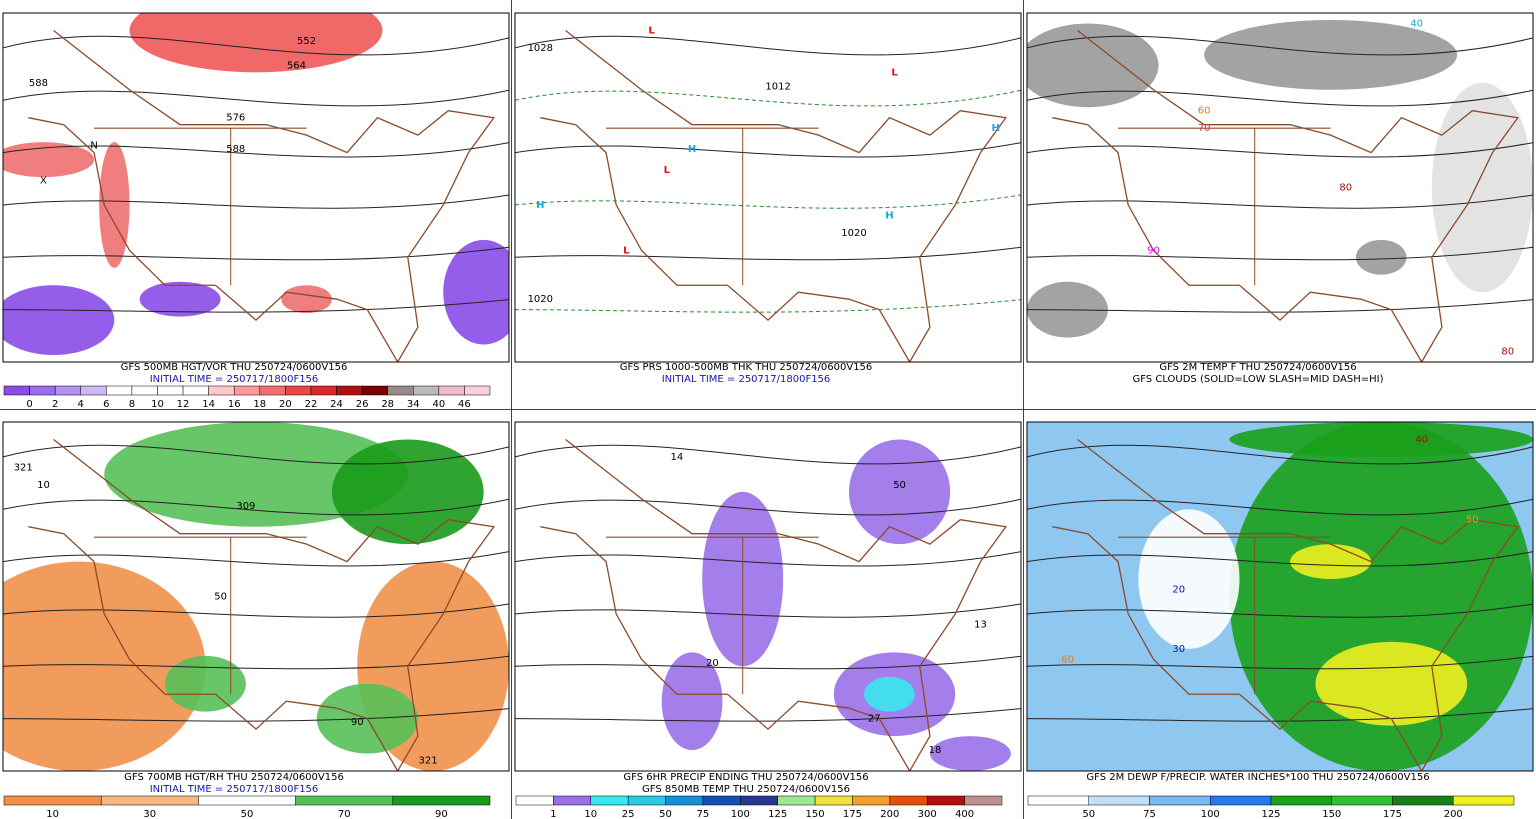 This screenshot has width=1536, height=819. Describe the element at coordinates (43, 485) in the screenshot. I see `map-label: 10` at that location.